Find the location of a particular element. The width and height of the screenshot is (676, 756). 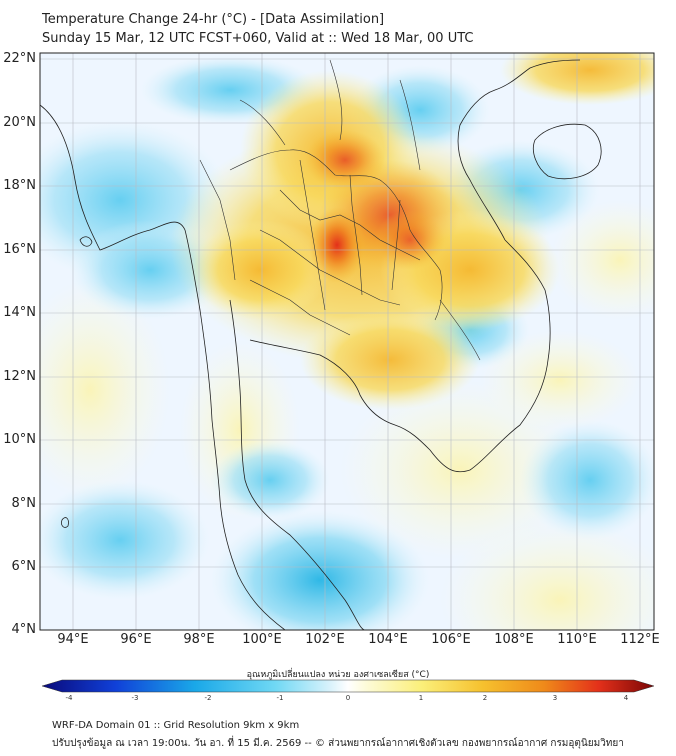

colorbar-tick: 4 is located at coordinates (626, 698).